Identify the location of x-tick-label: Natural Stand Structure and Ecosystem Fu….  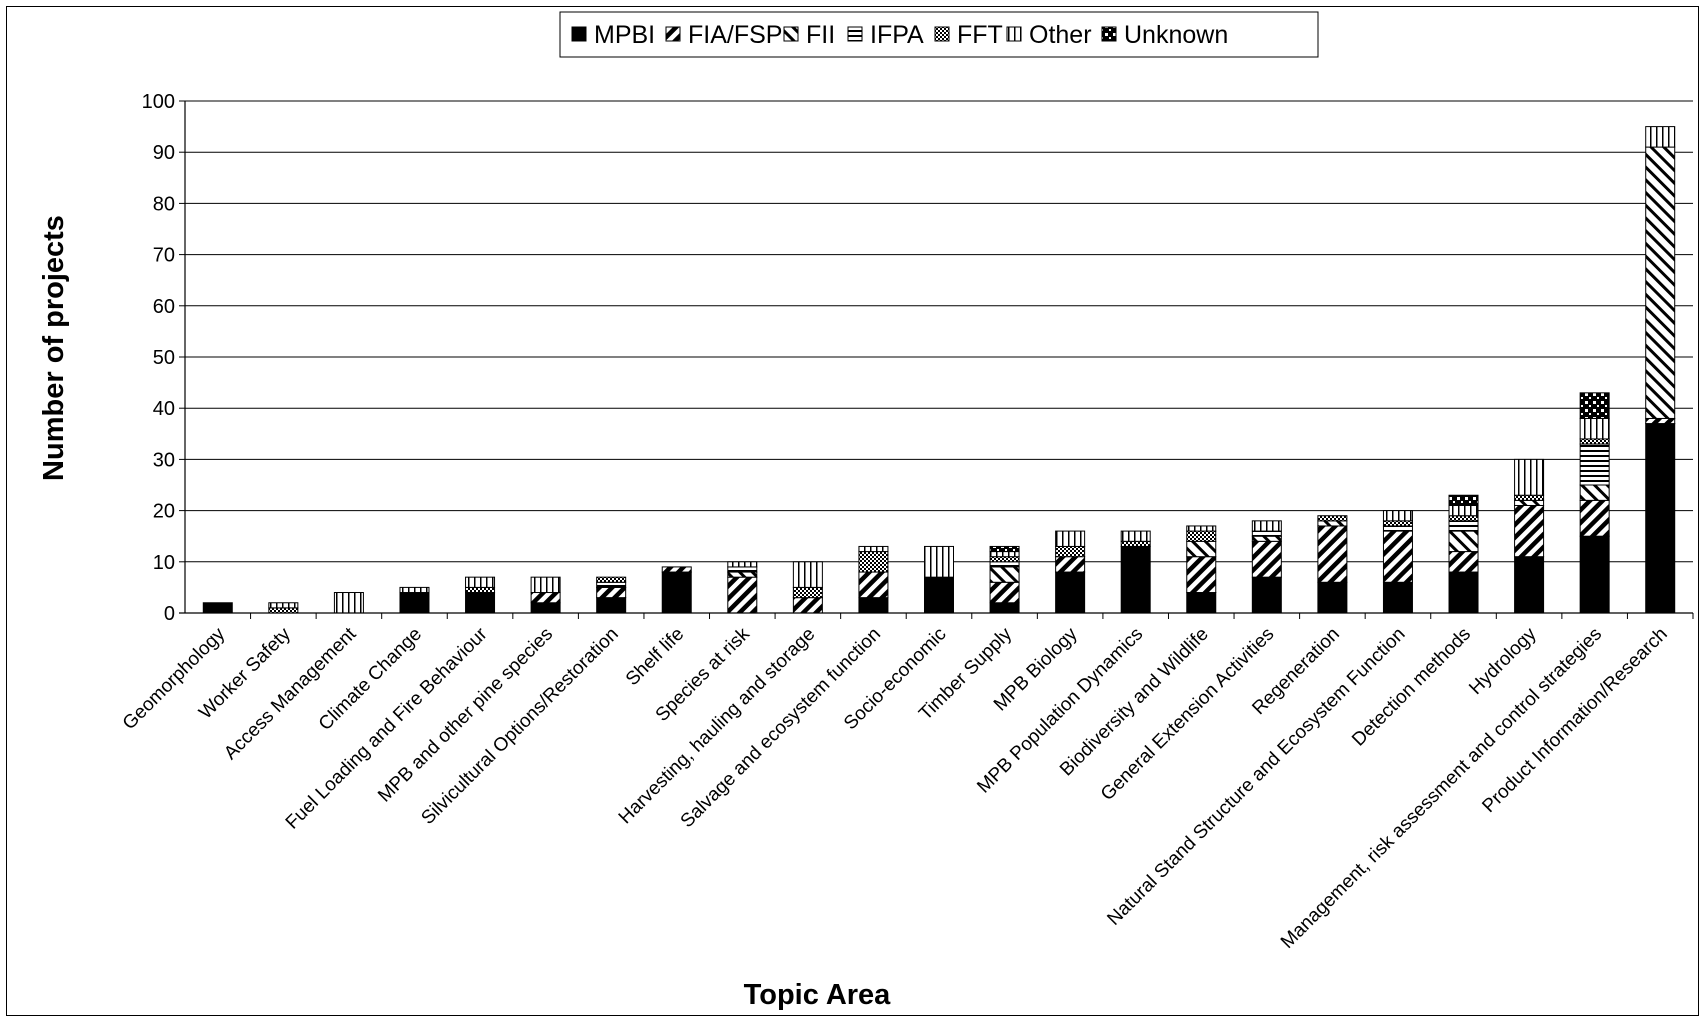
(1256, 777).